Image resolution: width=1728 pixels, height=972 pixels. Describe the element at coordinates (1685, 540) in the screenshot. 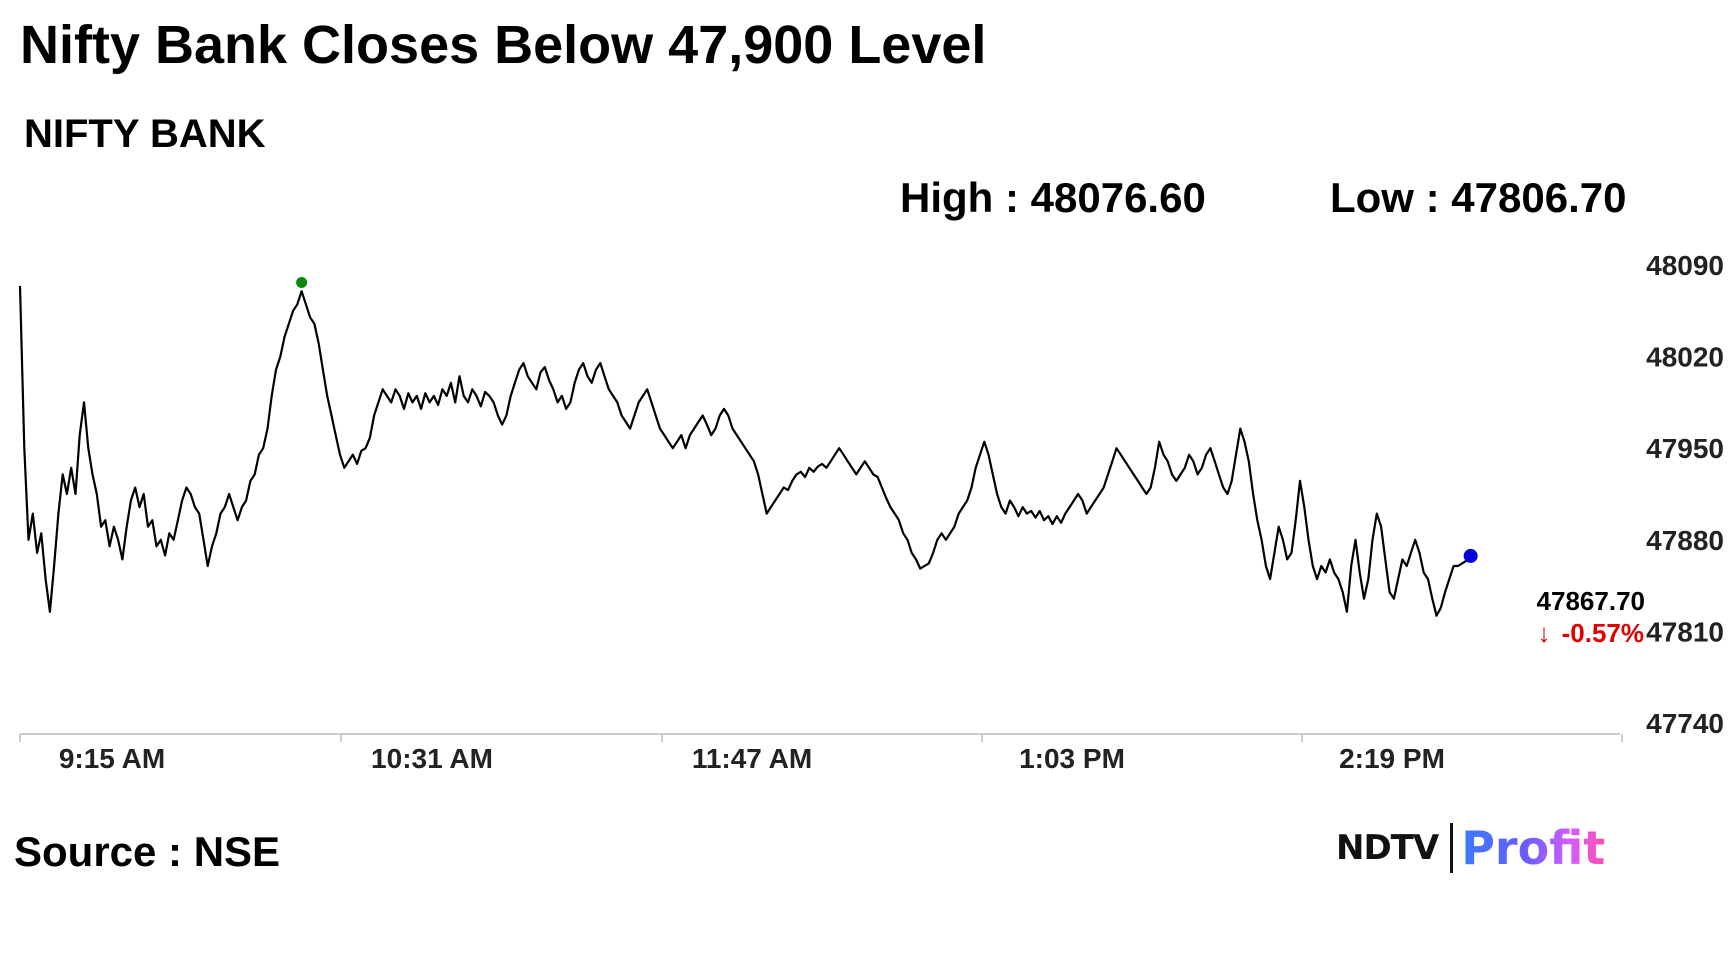

I see `y-tick-label: 47880` at that location.